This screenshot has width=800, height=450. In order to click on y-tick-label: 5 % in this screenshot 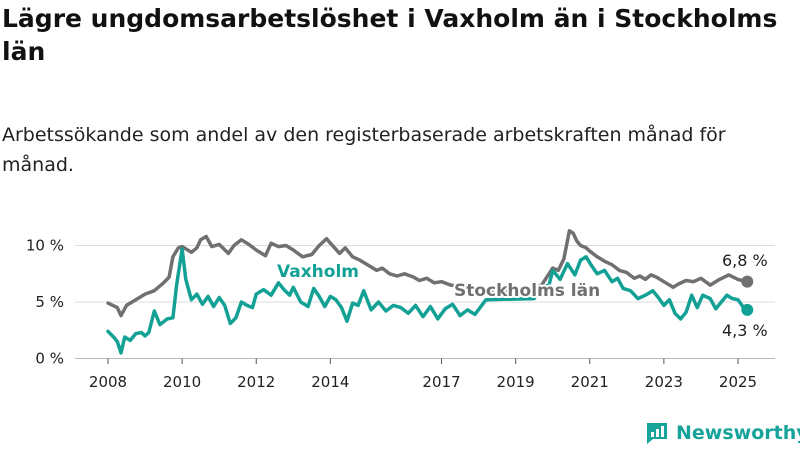, I will do `click(49, 302)`.